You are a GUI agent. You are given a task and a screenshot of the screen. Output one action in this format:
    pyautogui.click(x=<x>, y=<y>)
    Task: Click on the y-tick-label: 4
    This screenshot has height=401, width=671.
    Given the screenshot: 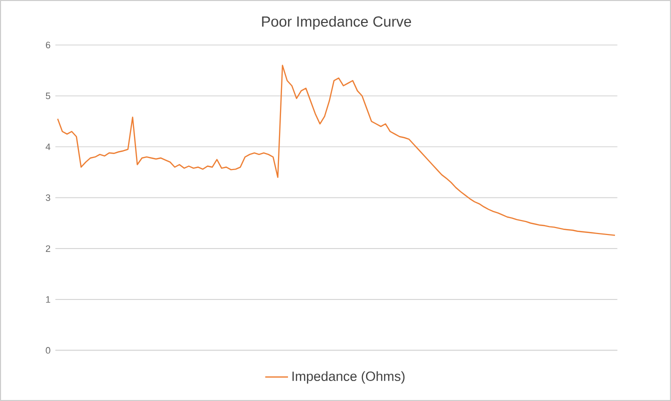 What is the action you would take?
    pyautogui.click(x=48, y=147)
    